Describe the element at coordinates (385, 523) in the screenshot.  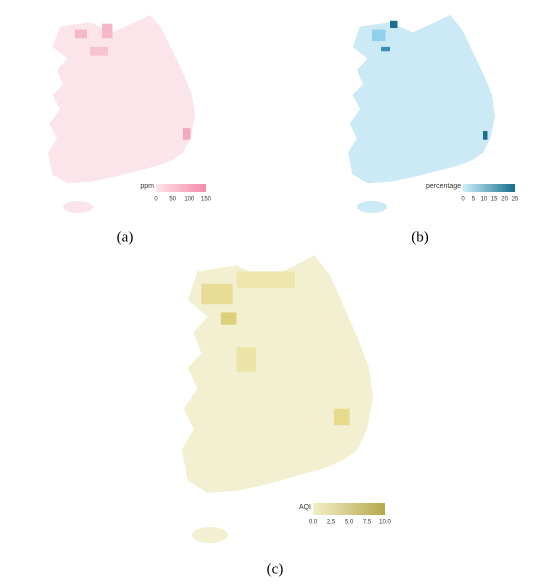
I see `tick-label: 10.0` at that location.